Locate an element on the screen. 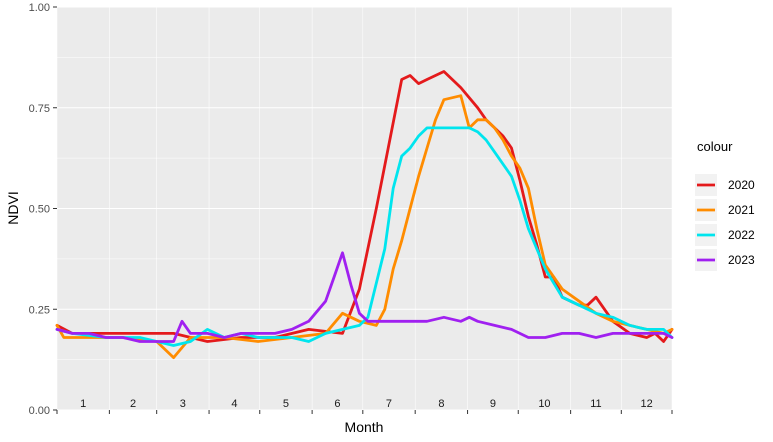 This screenshot has width=773, height=442. y-axis: 0.00 0.25 0.50 0.75 1.00 is located at coordinates (43, 209).